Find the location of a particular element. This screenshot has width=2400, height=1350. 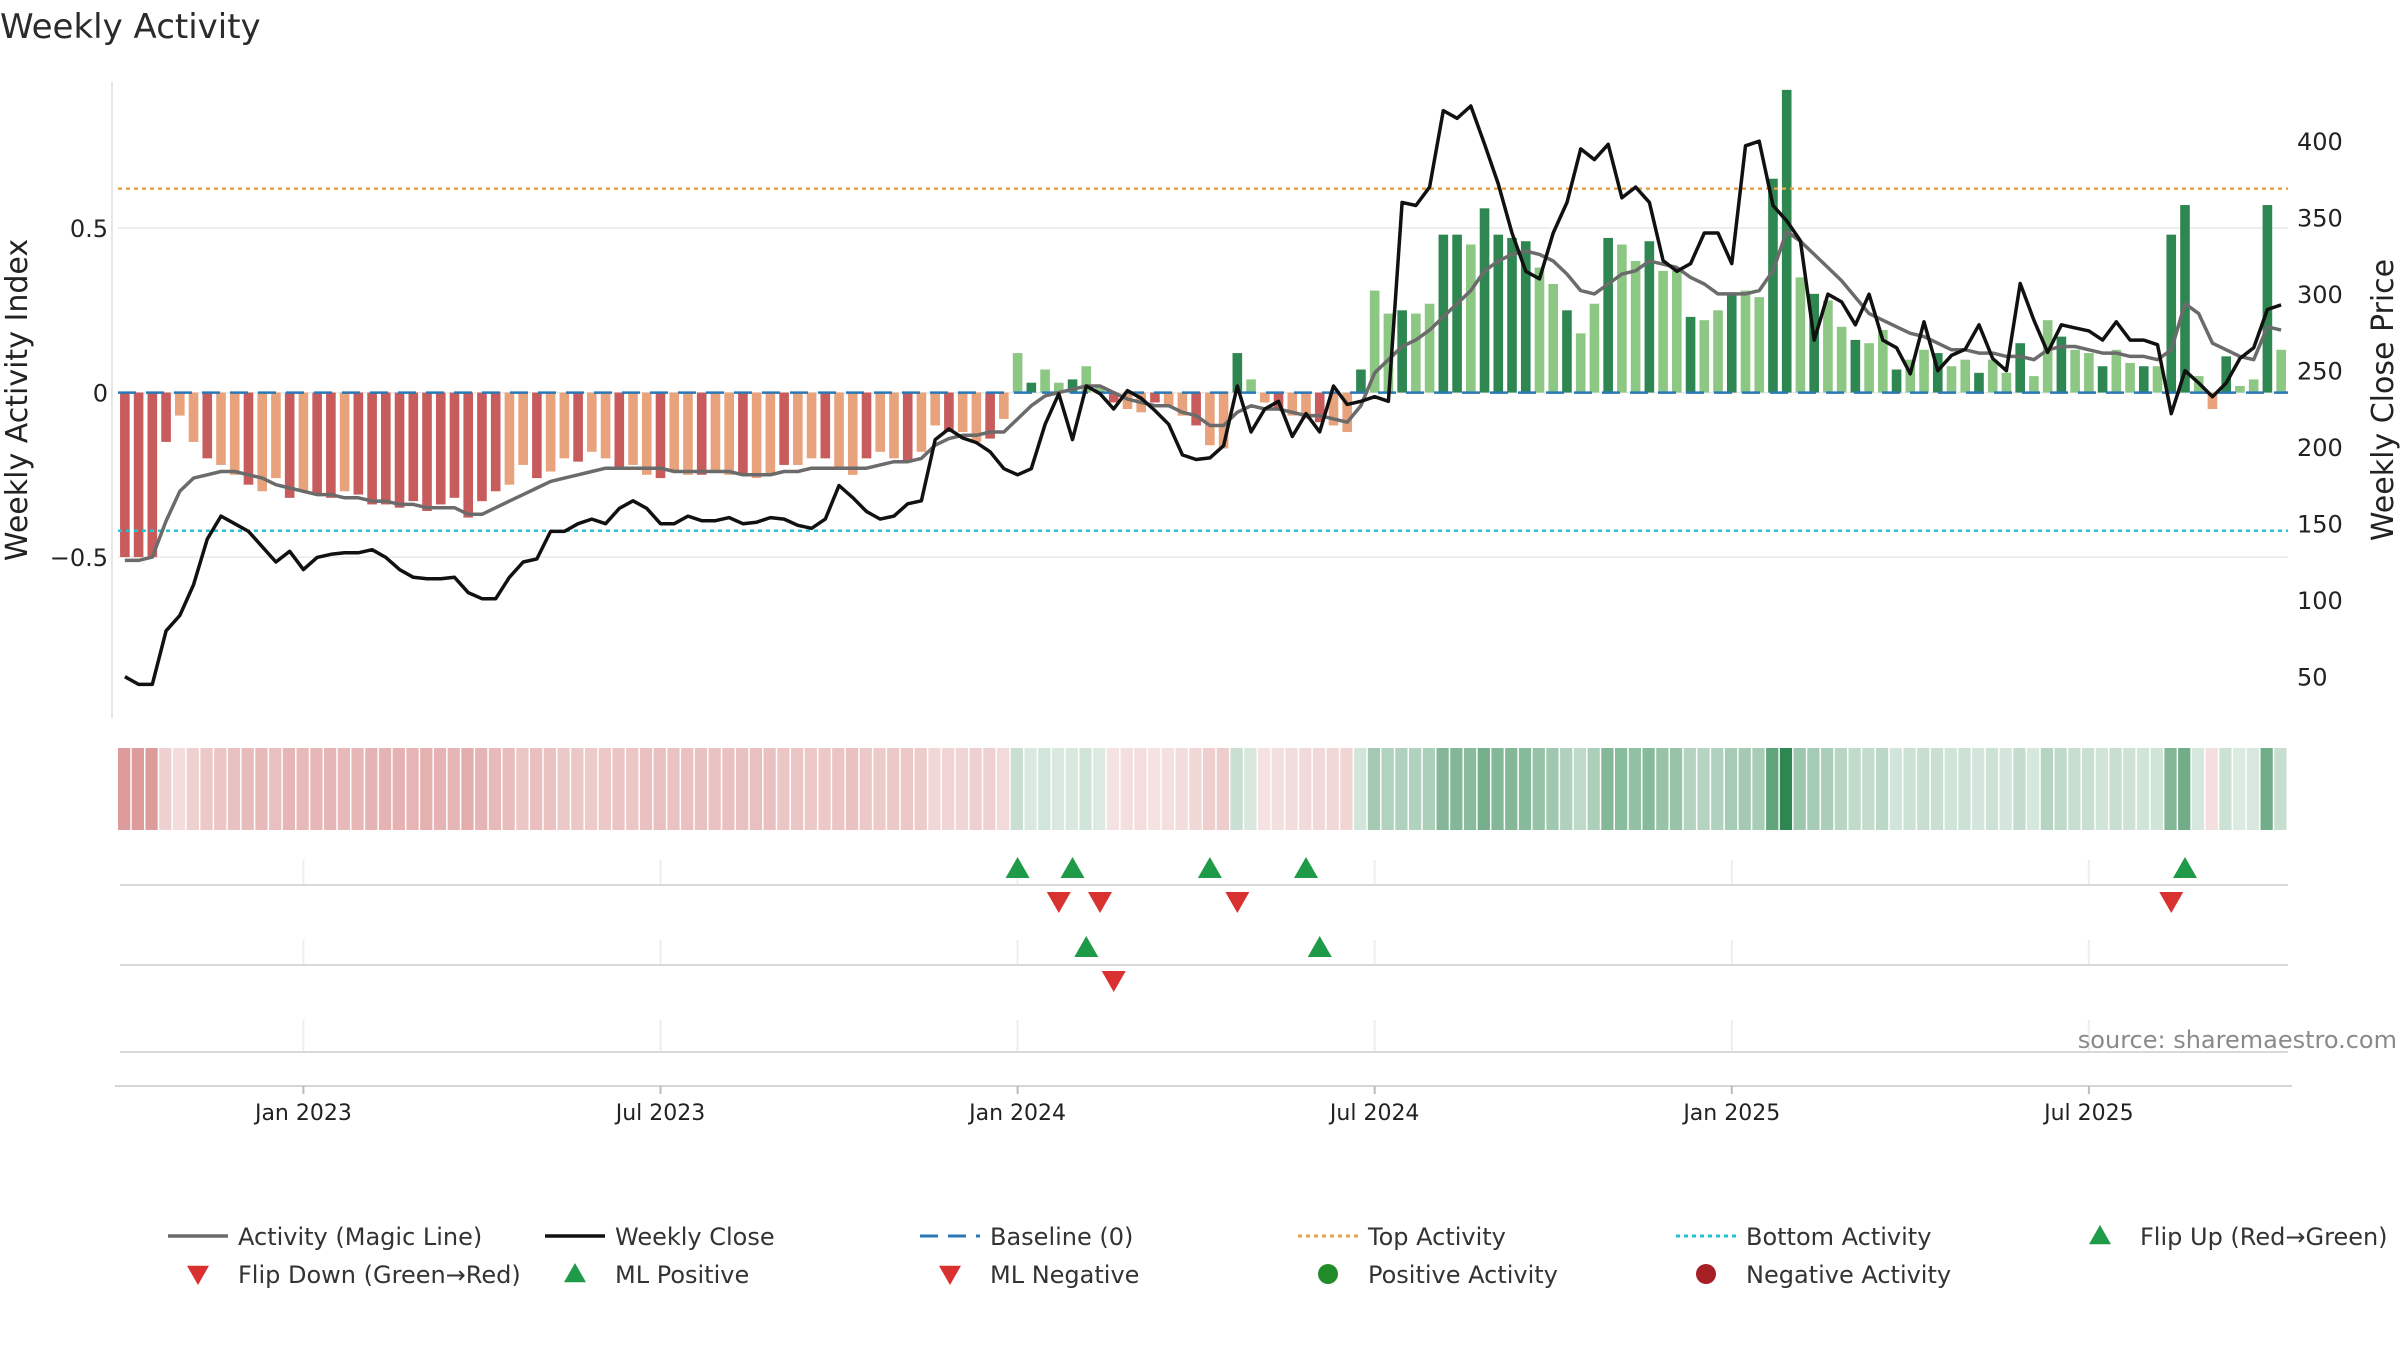

left-y-tick-label: −0.5 is located at coordinates (79, 558).